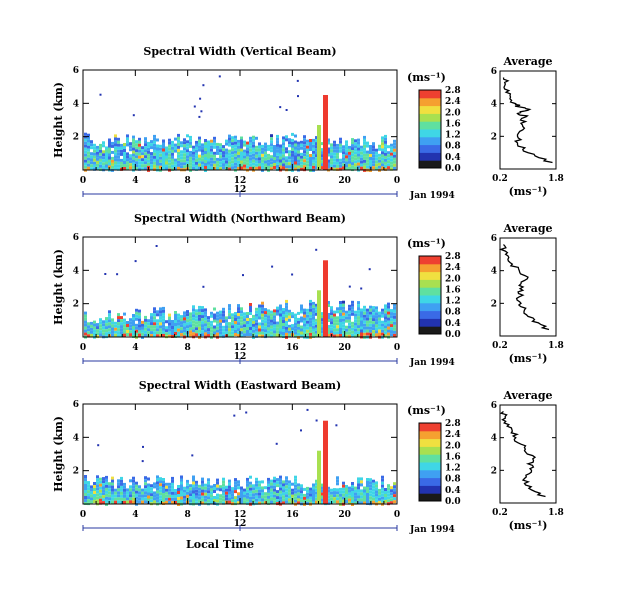 The image size is (617, 598). I want to click on date-label: Jan 1994, so click(432, 530).